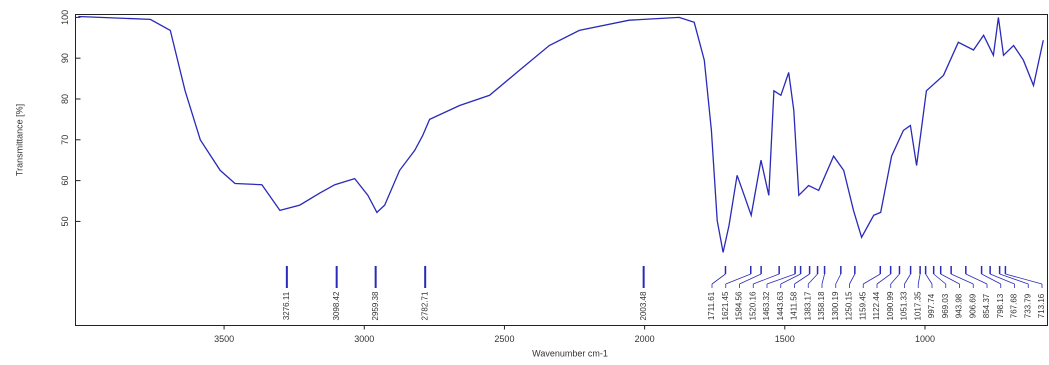 This screenshot has height=365, width=1049. What do you see at coordinates (1027, 305) in the screenshot?
I see `peak-label: 733.79` at bounding box center [1027, 305].